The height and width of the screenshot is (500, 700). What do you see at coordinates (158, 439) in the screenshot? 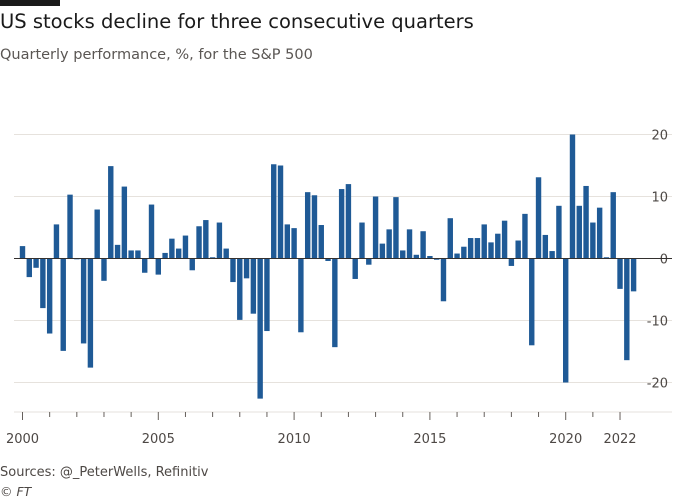
I see `x-tick-label: 2005` at bounding box center [158, 439].